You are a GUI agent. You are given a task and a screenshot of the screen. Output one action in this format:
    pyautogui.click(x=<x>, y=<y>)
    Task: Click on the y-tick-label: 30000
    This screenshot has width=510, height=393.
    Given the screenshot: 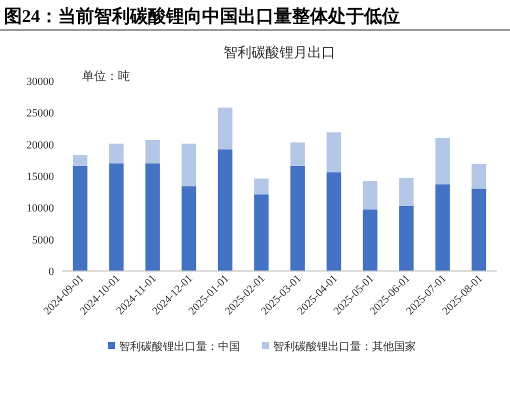 What is the action you would take?
    pyautogui.click(x=40, y=82)
    